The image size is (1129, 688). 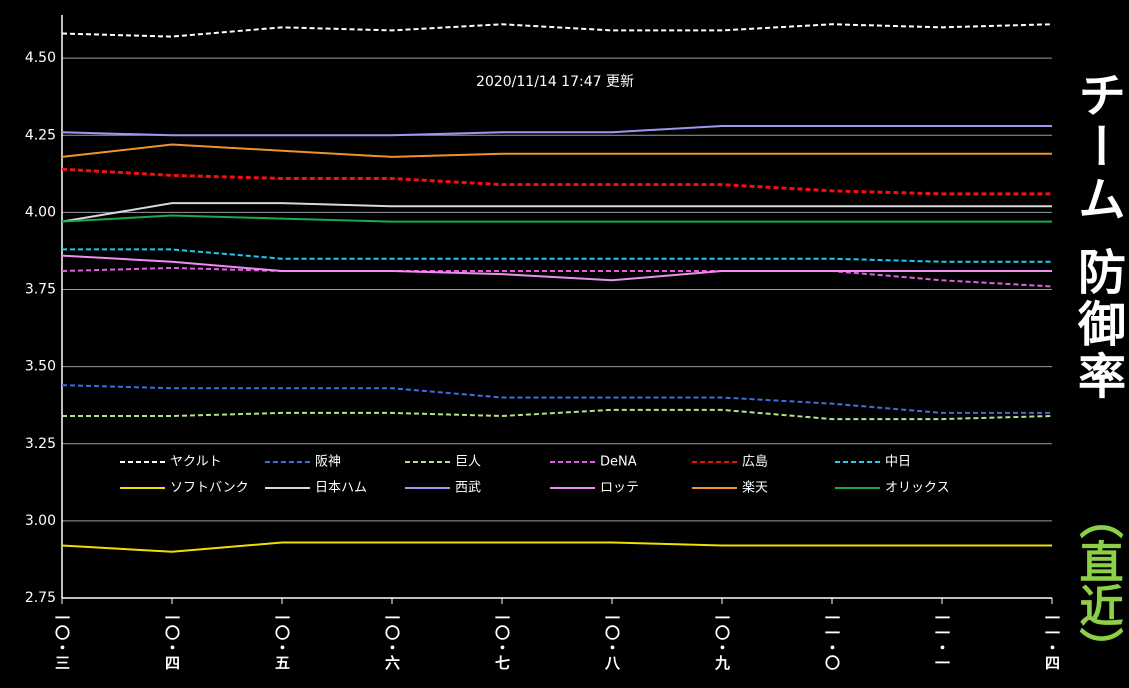 I want to click on legend-label: 西武, so click(x=468, y=488).